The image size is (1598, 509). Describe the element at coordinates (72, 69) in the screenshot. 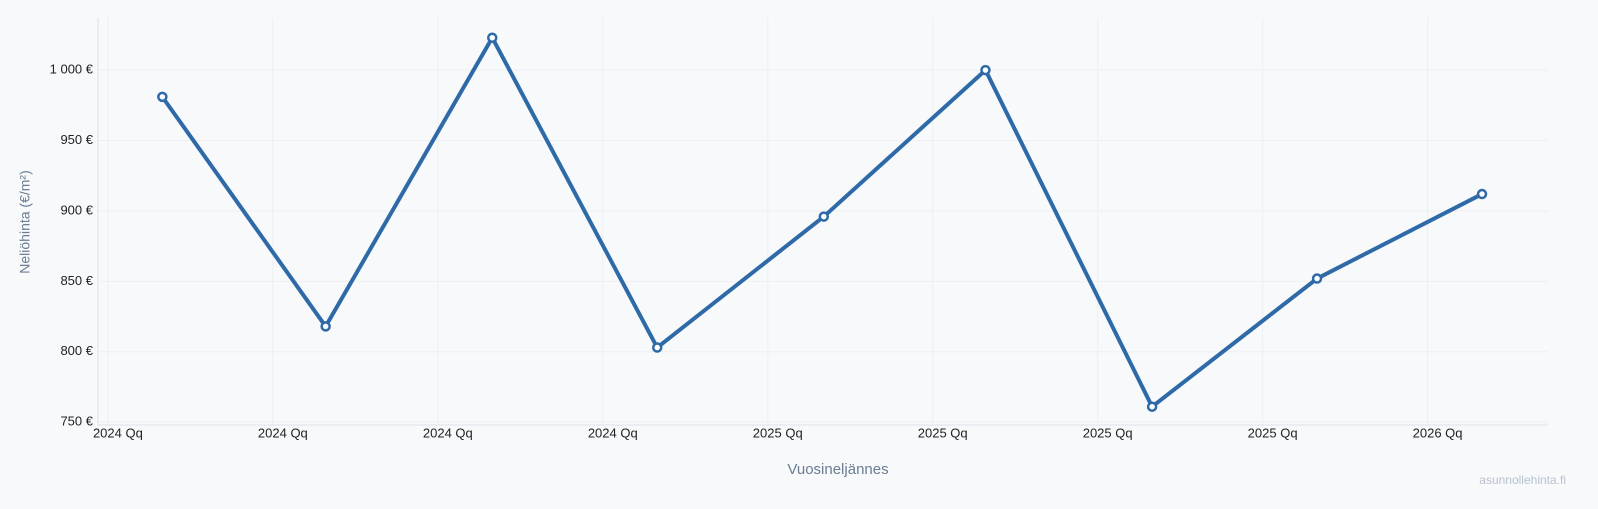

I see `y-tick-label: 1 000 €` at that location.